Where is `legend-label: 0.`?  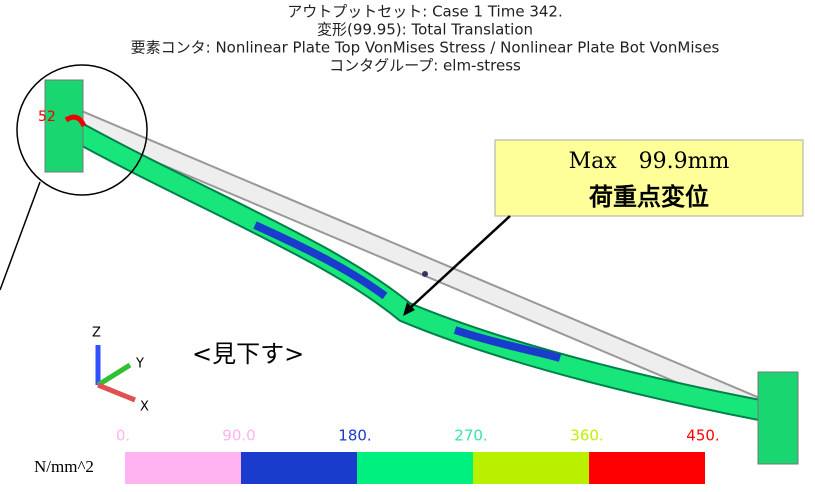 legend-label: 0. is located at coordinates (123, 436).